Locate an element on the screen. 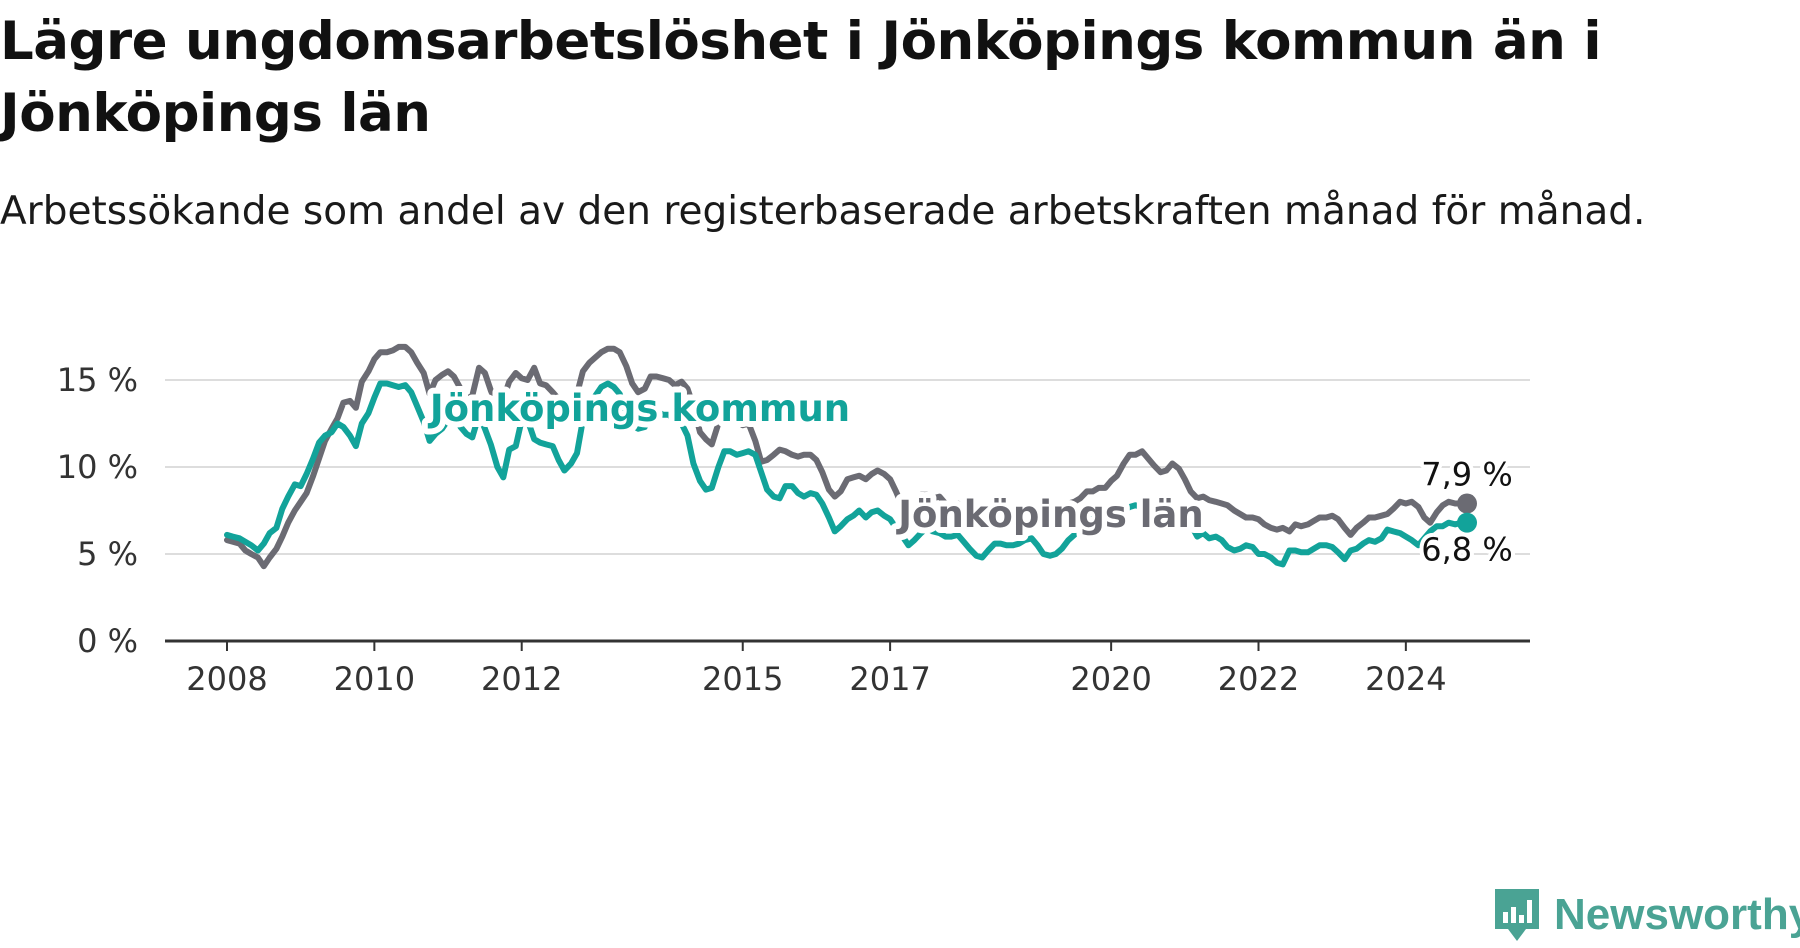  x-tick-label: 2010 is located at coordinates (374, 679).